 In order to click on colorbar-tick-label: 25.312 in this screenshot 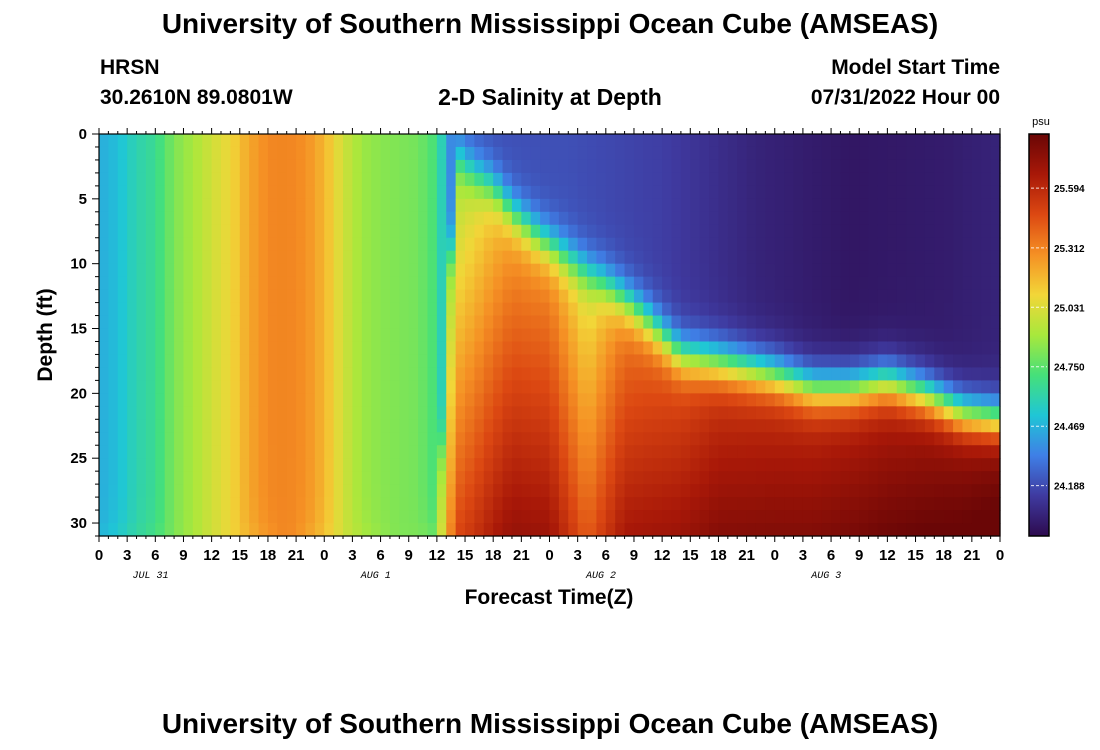, I will do `click(1069, 249)`.